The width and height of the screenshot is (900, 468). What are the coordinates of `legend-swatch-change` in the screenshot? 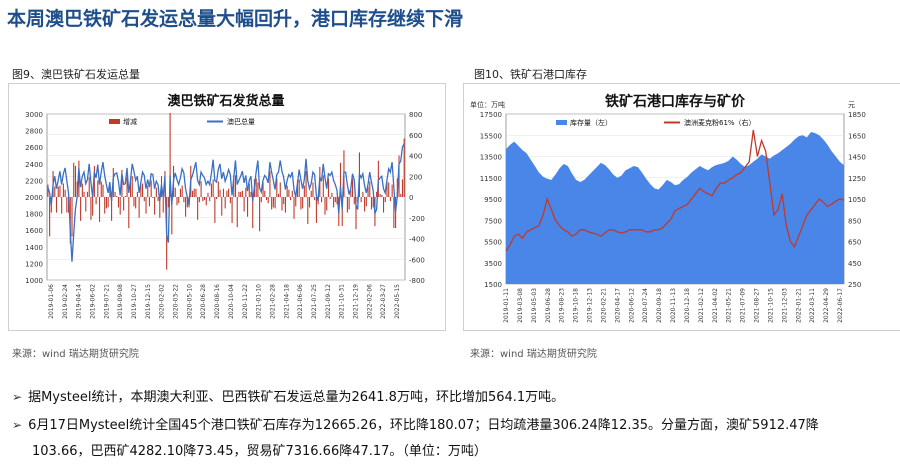 It's located at (114, 121).